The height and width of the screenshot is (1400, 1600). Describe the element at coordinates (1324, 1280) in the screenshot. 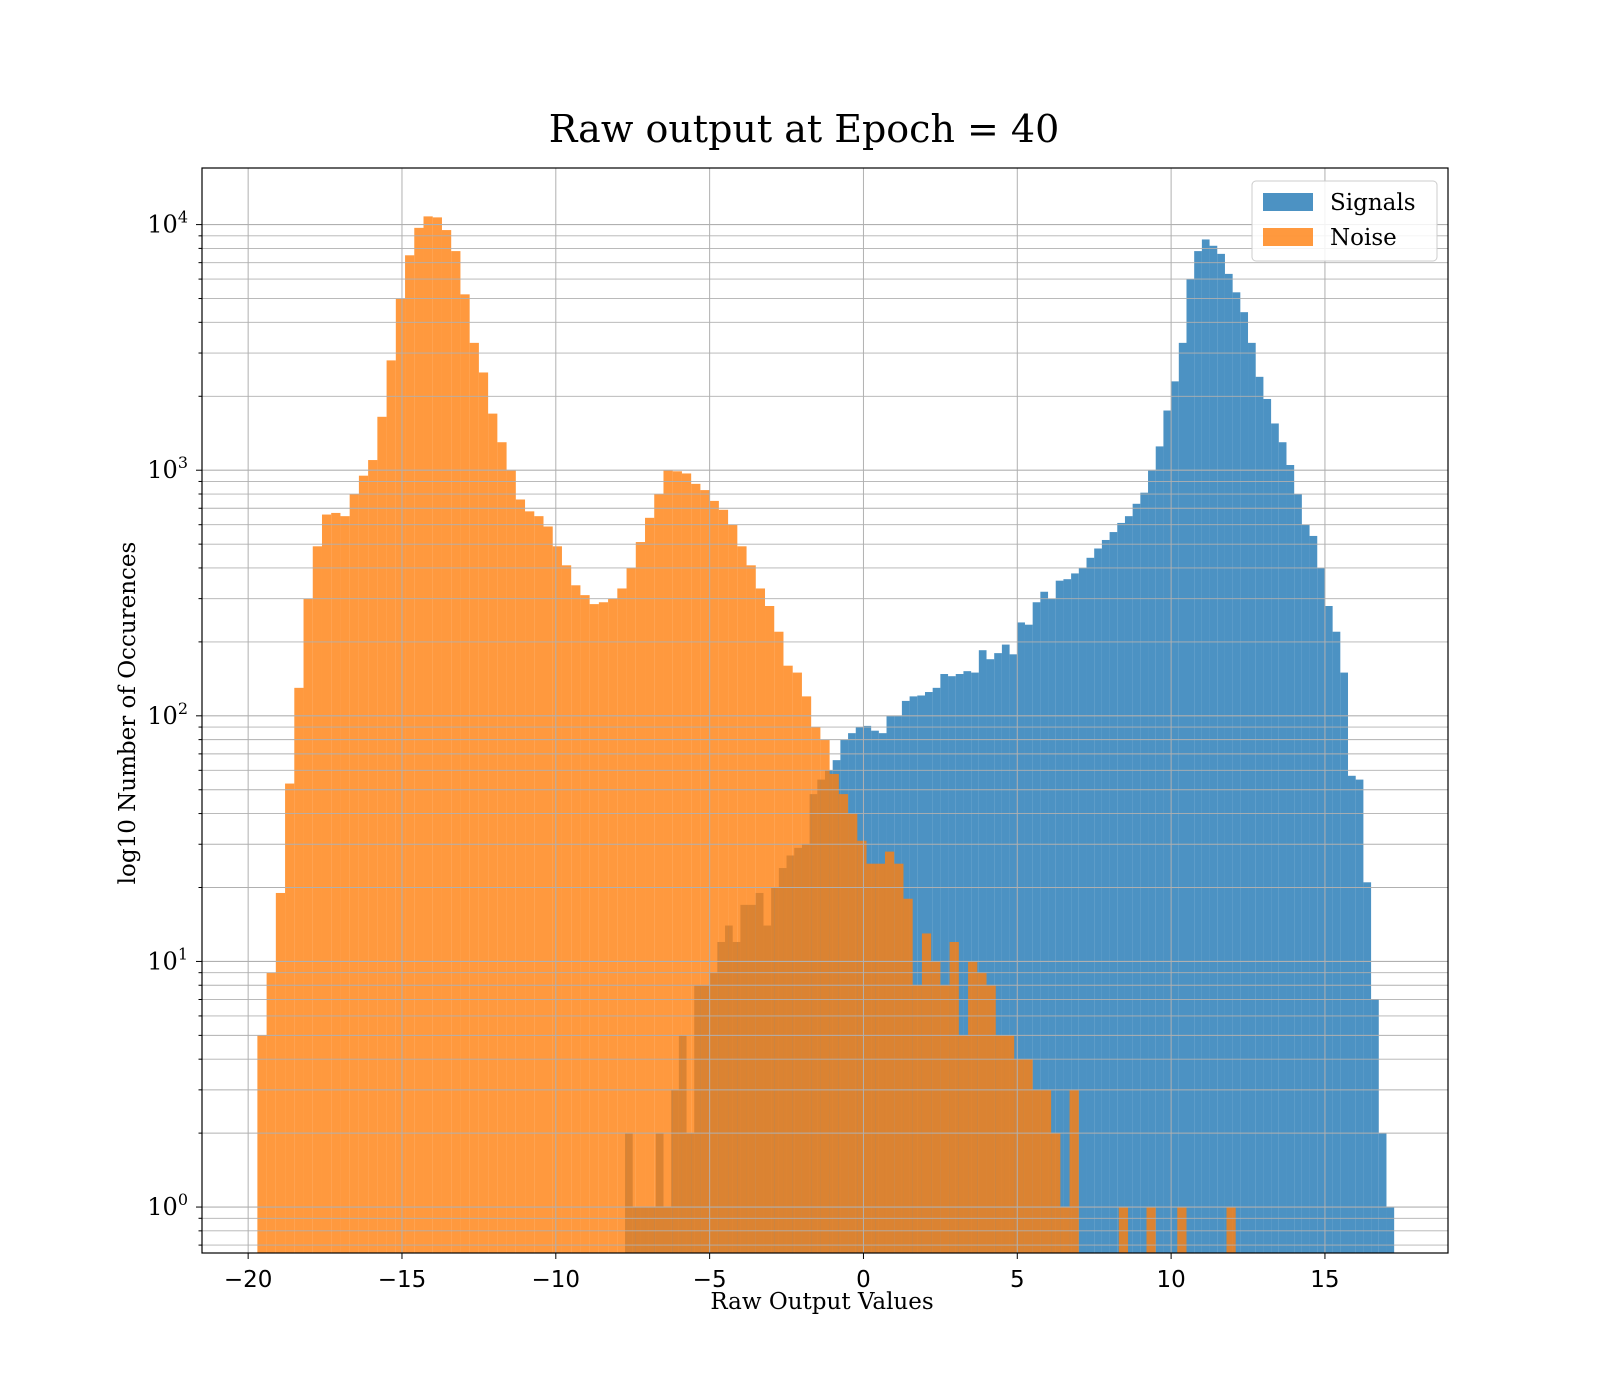

I see `x-tick-label: 15` at that location.